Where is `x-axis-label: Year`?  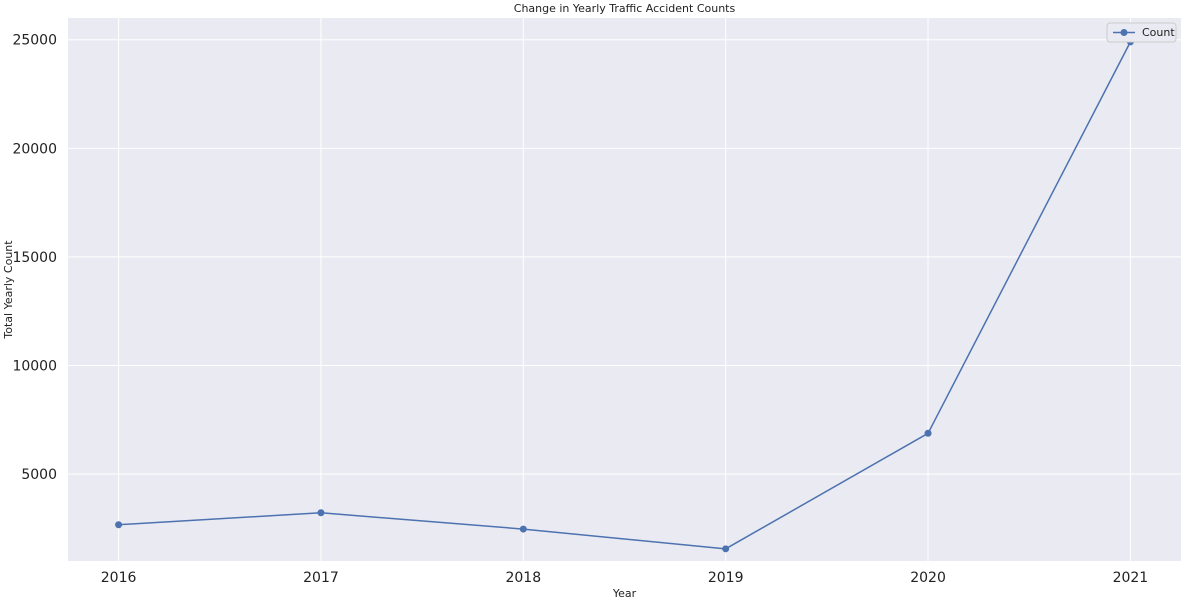
x-axis-label: Year is located at coordinates (624, 593).